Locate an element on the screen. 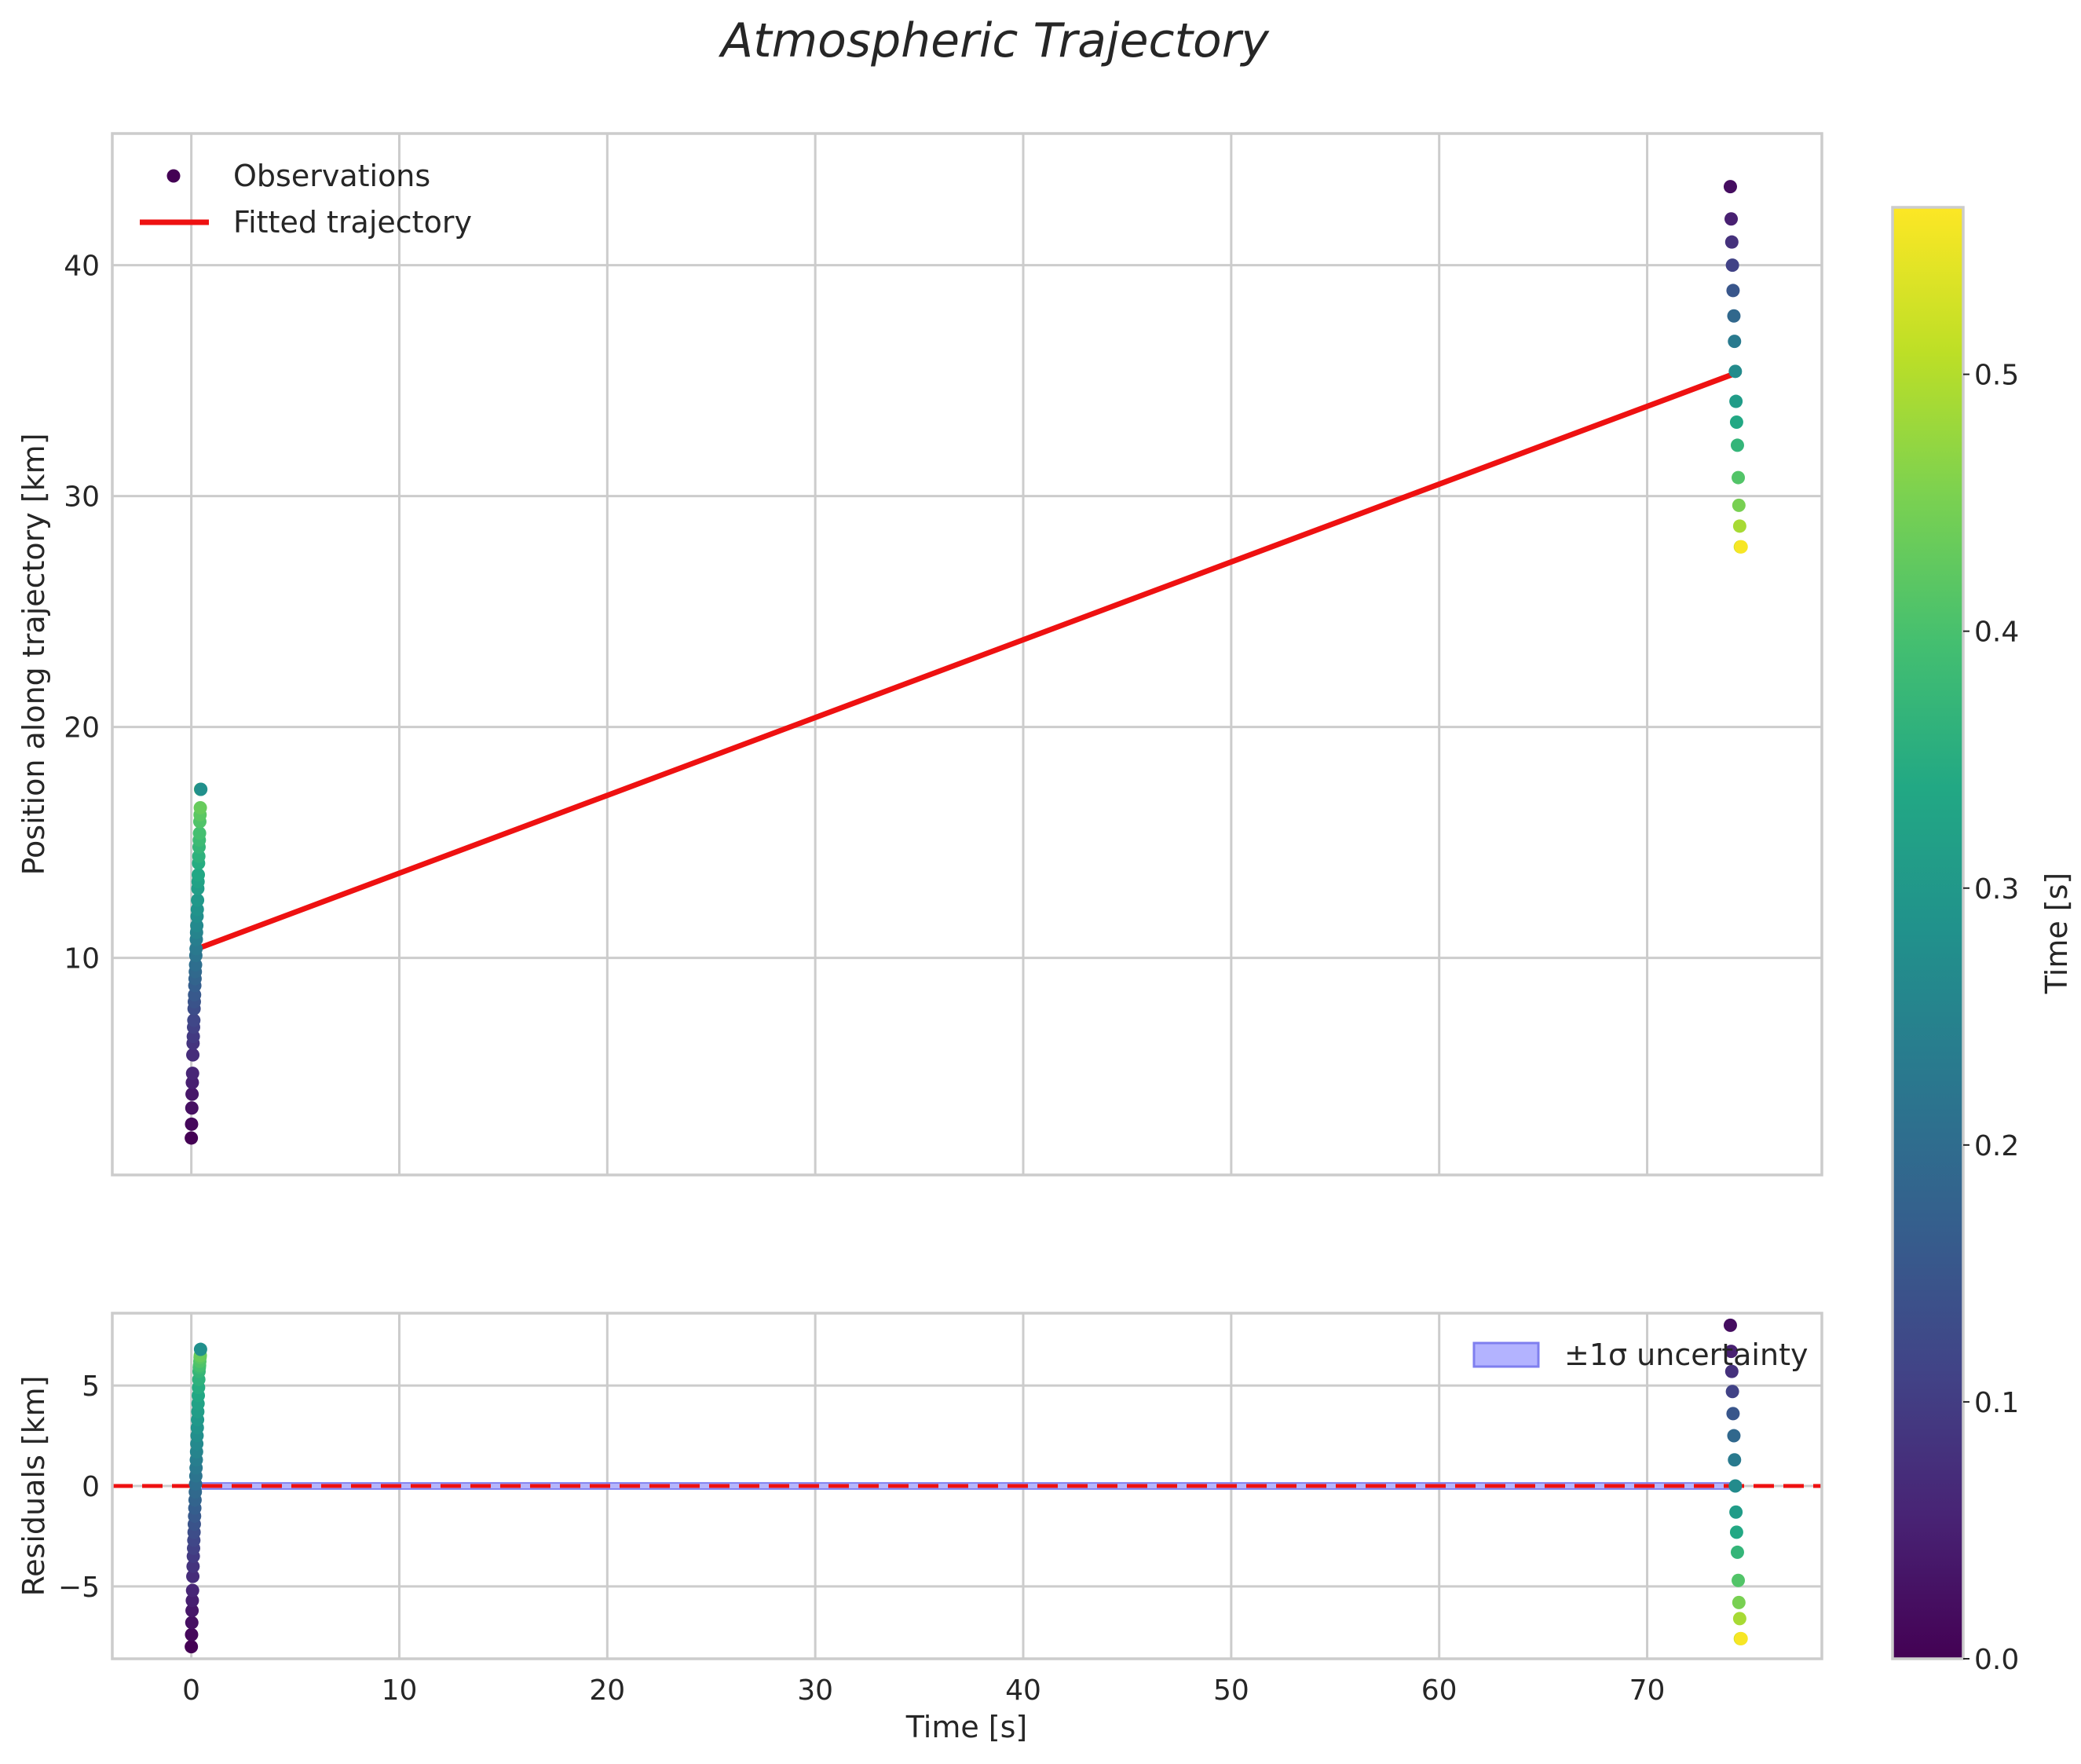  residuals-y-tick-label: −5 is located at coordinates (79, 1588).